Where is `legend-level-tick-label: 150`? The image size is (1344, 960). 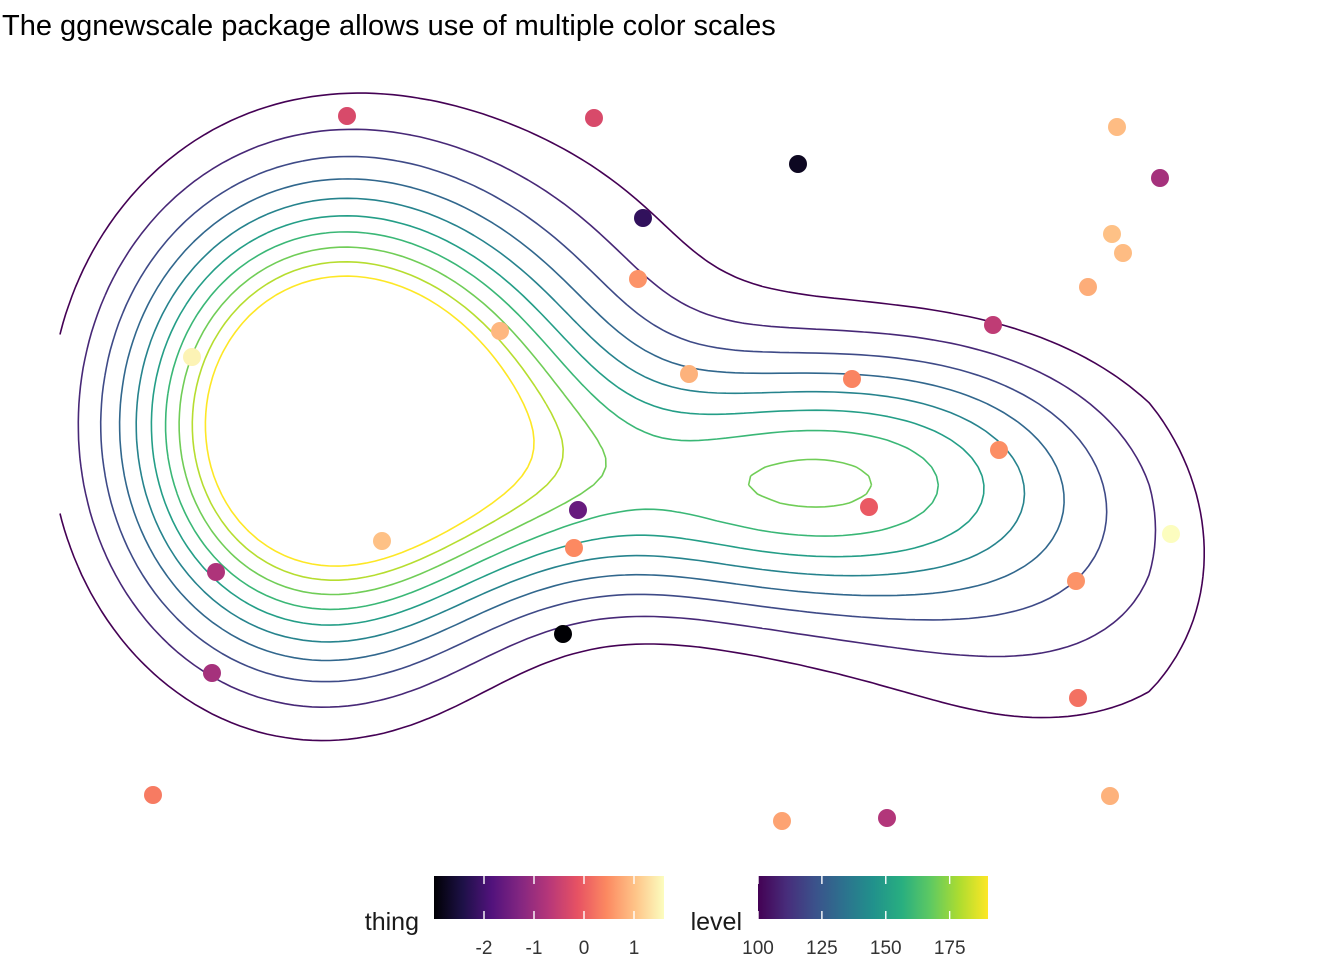
legend-level-tick-label: 150 is located at coordinates (886, 948).